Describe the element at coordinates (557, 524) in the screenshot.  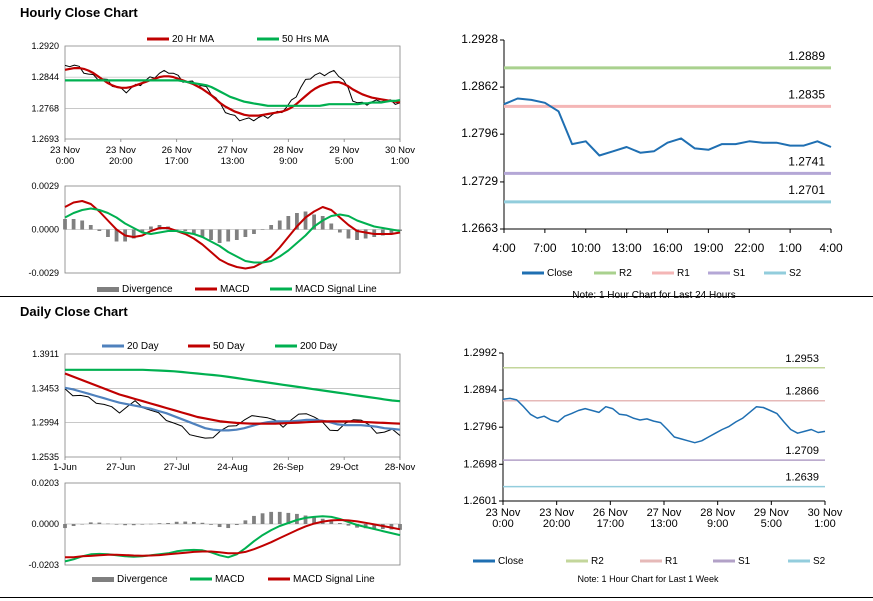
I see `daily-week-x-tick: 20:00` at that location.